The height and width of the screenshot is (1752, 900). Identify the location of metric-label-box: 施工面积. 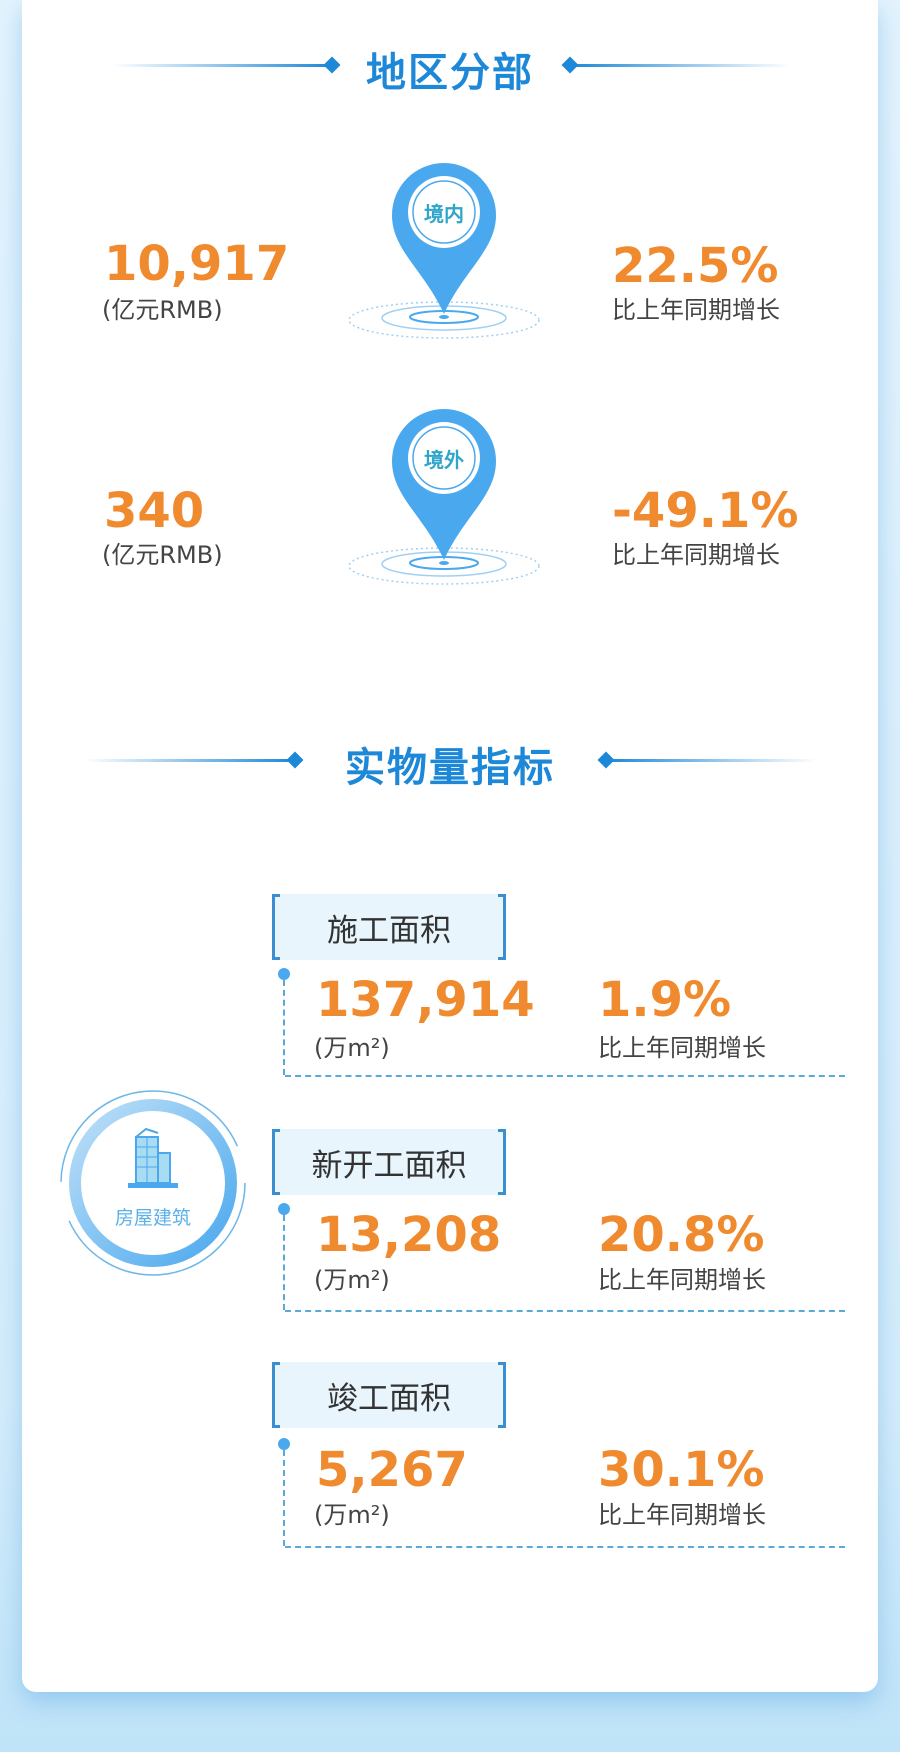
(389, 927).